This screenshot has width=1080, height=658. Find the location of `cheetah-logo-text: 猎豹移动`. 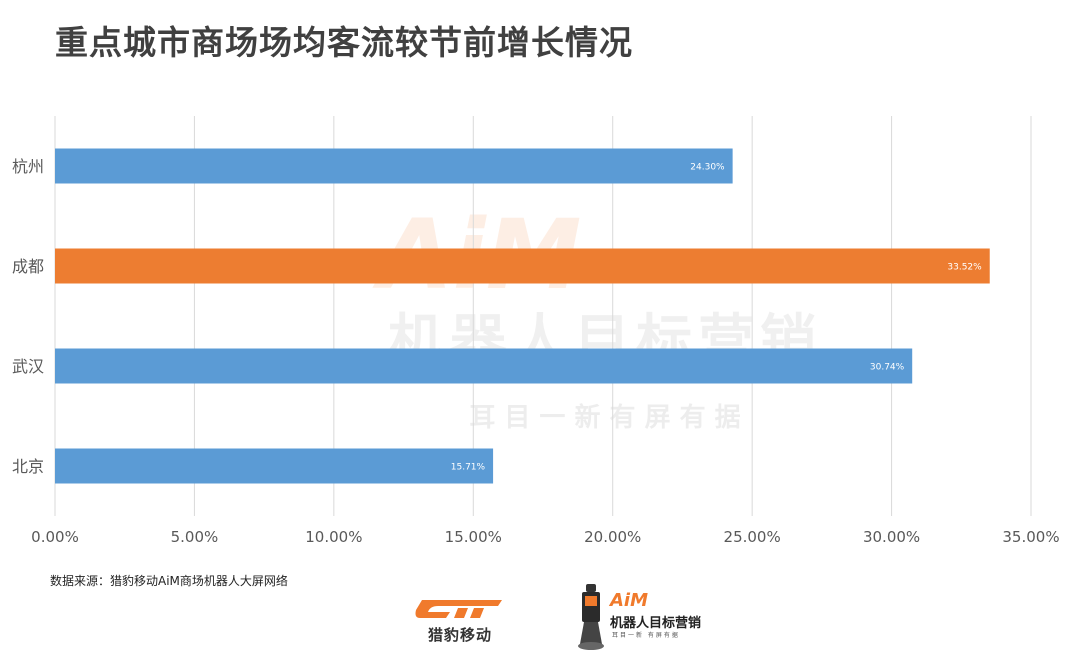

cheetah-logo-text: 猎豹移动 is located at coordinates (459, 635).